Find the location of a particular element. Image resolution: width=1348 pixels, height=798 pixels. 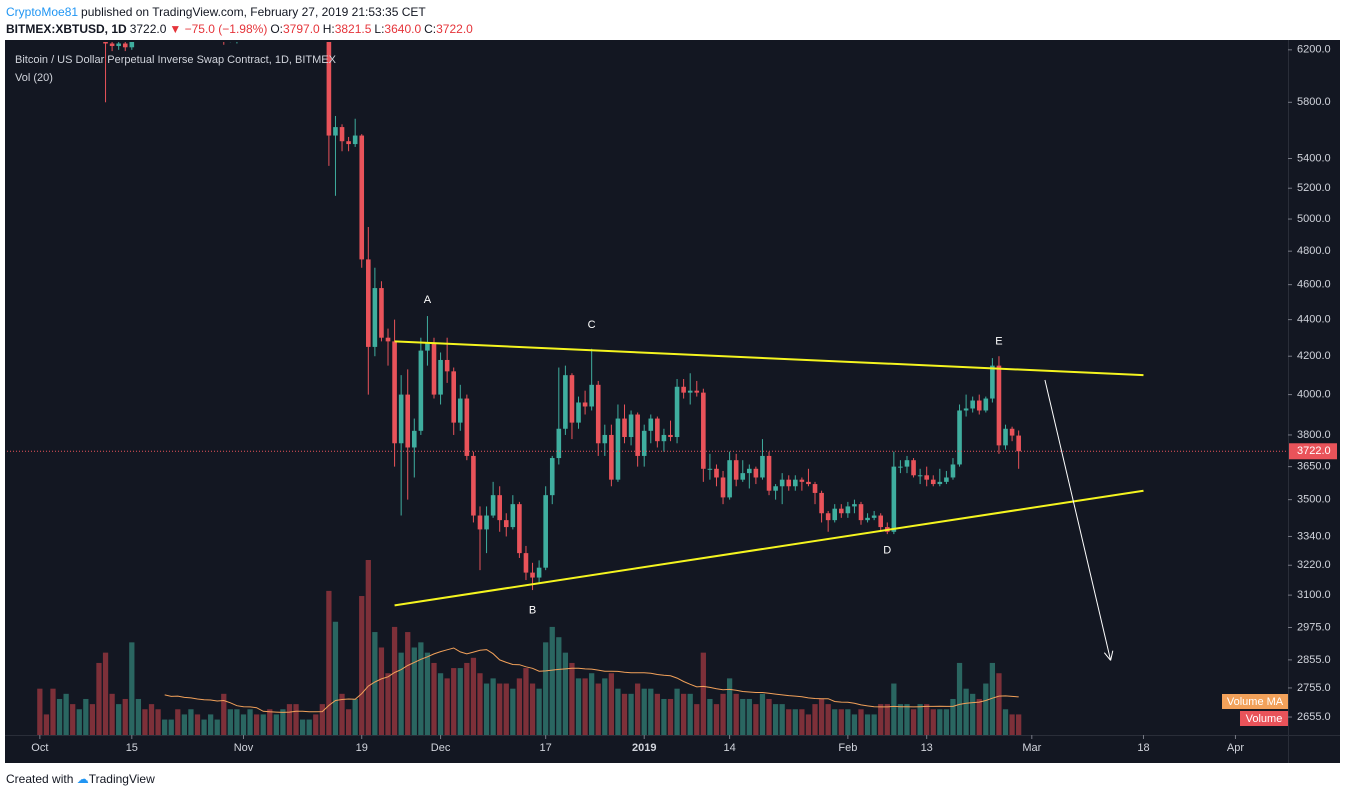

arrow-head is located at coordinates (1112, 655).